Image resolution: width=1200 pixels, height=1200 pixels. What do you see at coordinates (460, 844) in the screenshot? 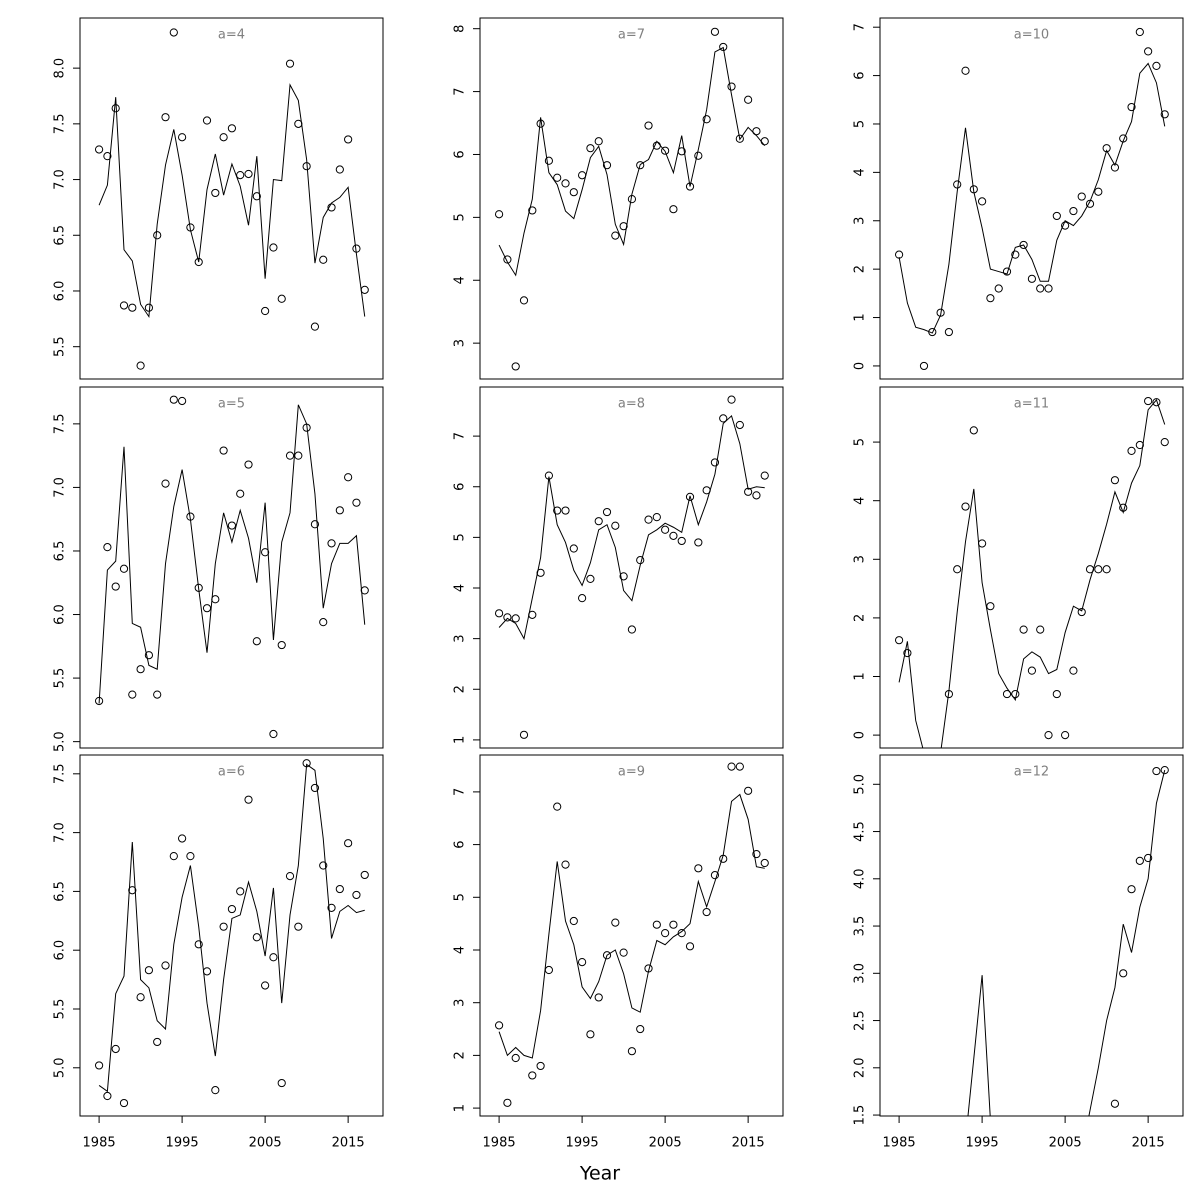
I see `y-tick-label: 6` at bounding box center [460, 844].